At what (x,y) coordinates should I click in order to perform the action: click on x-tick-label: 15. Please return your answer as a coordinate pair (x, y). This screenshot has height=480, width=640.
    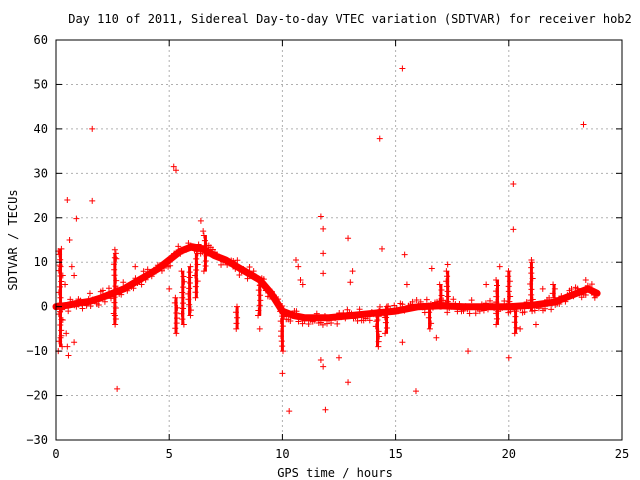
    Looking at the image, I should click on (395, 454).